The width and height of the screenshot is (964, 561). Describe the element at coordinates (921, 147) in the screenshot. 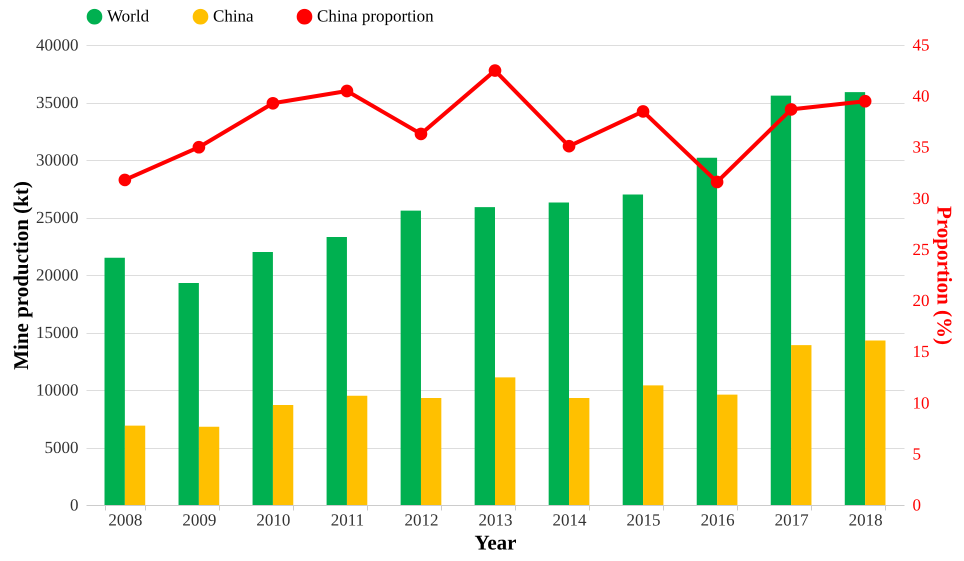

I see `y2-tick-label: 35` at that location.